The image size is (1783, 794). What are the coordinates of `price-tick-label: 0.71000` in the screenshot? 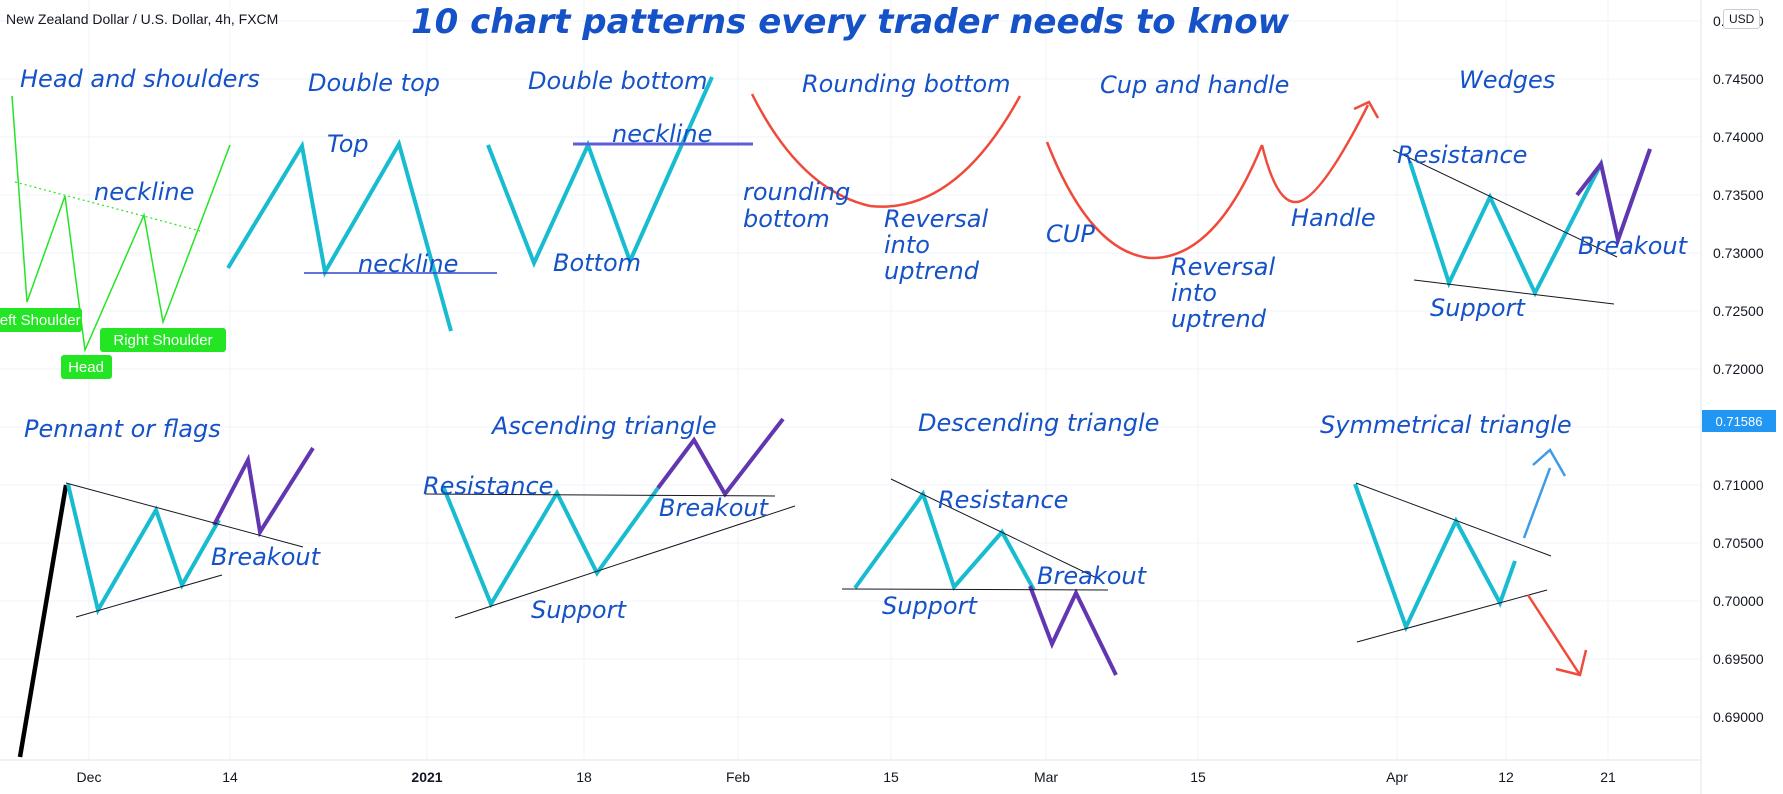 It's located at (1738, 485).